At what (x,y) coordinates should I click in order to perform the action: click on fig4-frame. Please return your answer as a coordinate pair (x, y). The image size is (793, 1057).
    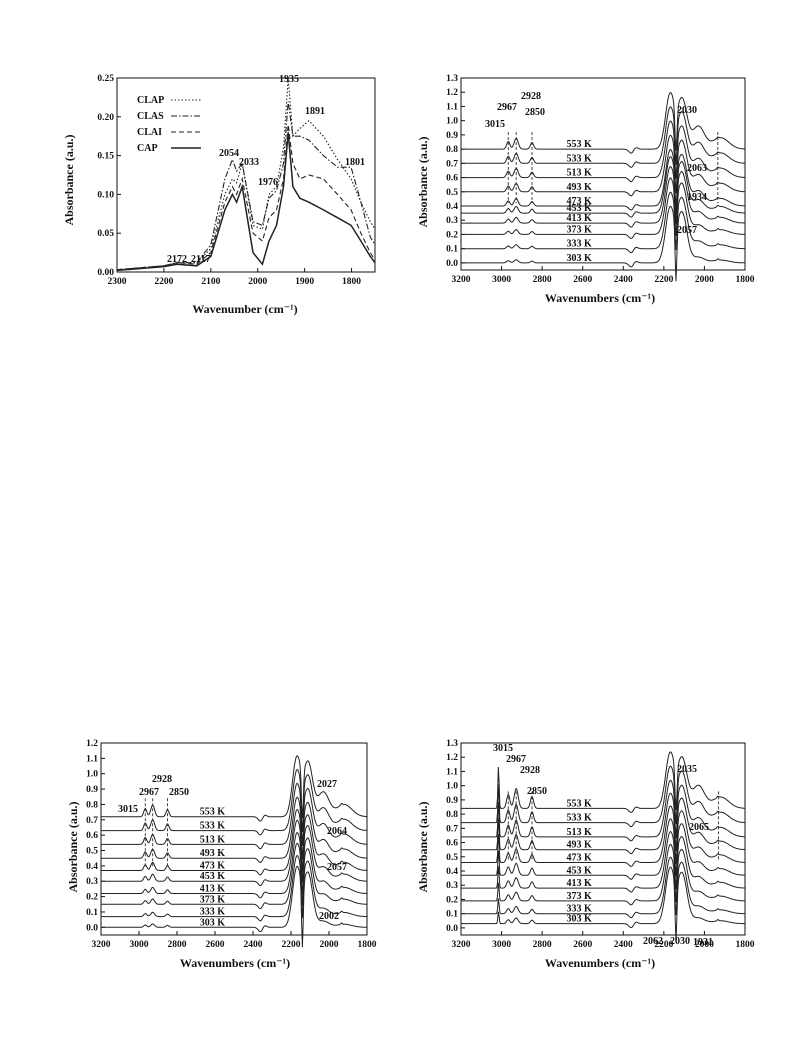
    Looking at the image, I should click on (603, 839).